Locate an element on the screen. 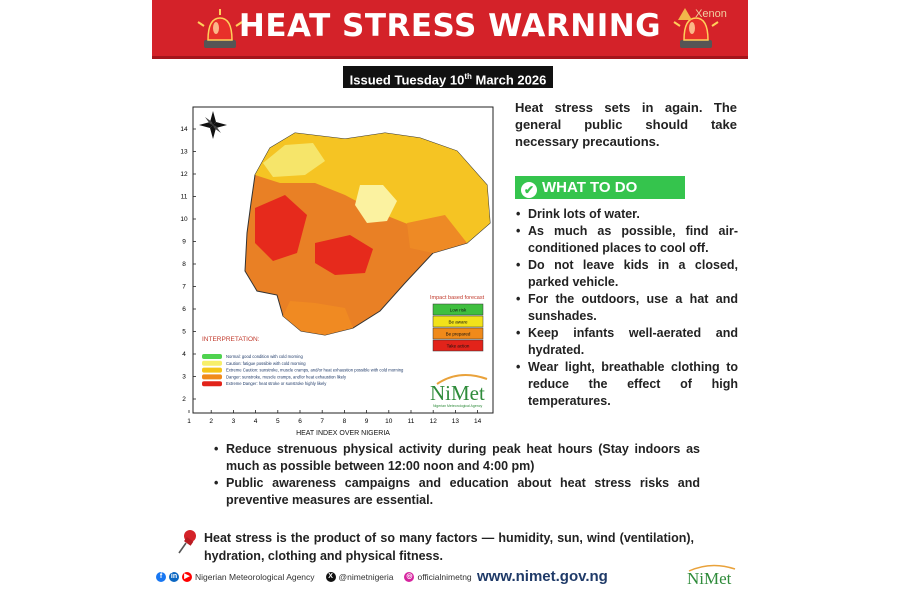  youtube-icon: ▶ is located at coordinates (187, 577).